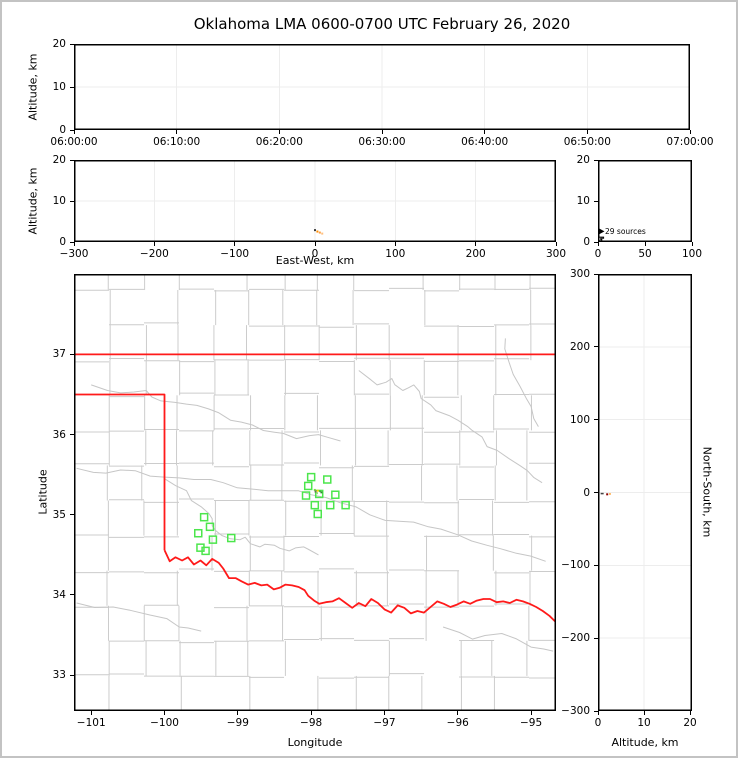  Describe the element at coordinates (575, 711) in the screenshot. I see `tick-label: −300` at that location.